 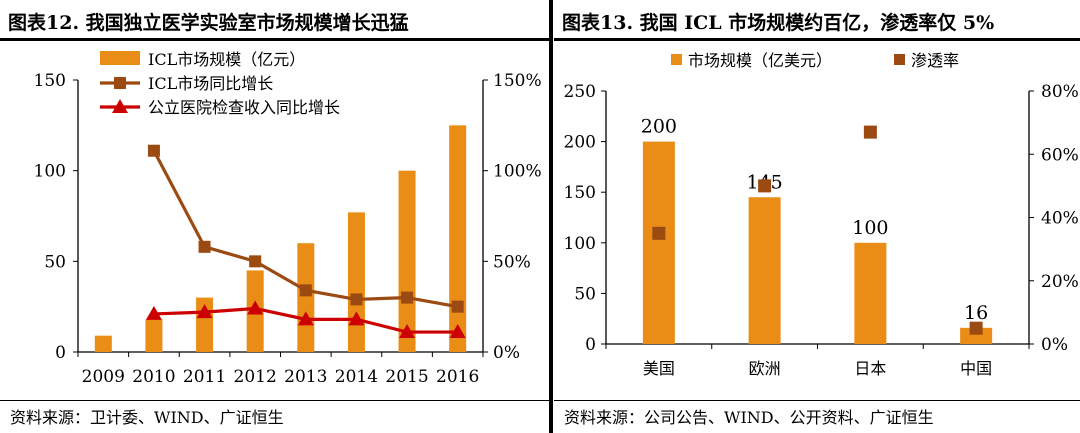 What do you see at coordinates (1060, 155) in the screenshot?
I see `right-y-tick-label: 60%` at bounding box center [1060, 155].